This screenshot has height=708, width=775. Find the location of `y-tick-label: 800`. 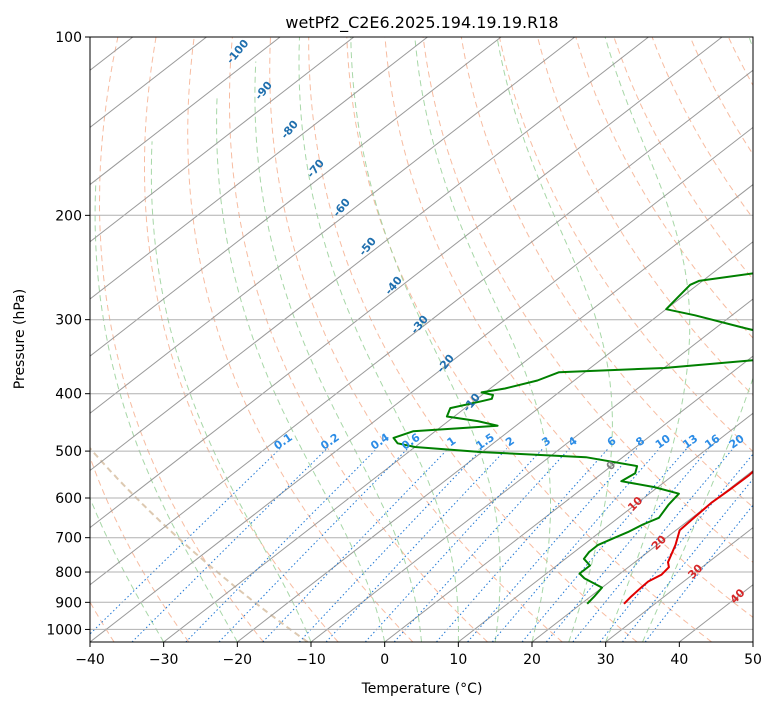

y-tick-label: 800 is located at coordinates (68, 573).